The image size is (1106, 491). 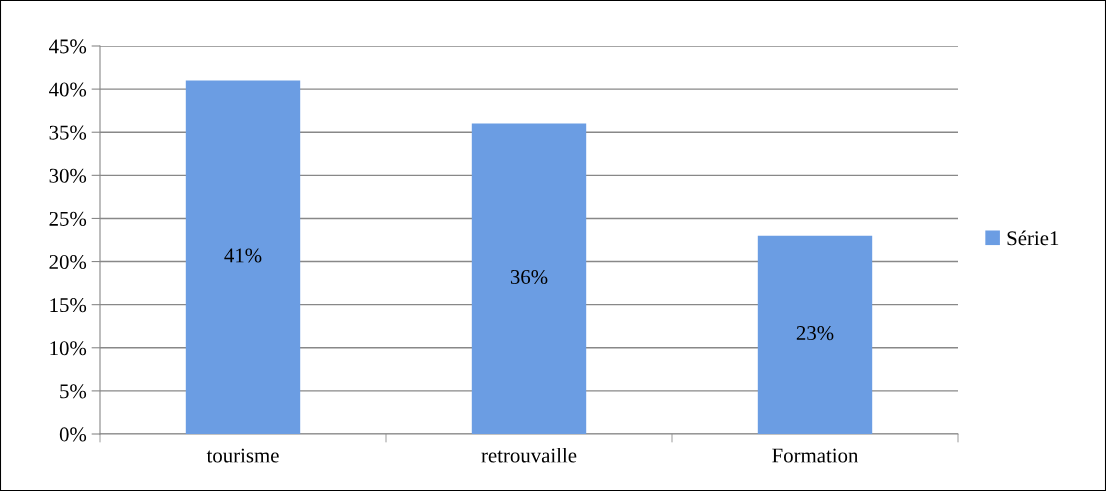 I want to click on x-tick-label: Formation, so click(x=815, y=455).